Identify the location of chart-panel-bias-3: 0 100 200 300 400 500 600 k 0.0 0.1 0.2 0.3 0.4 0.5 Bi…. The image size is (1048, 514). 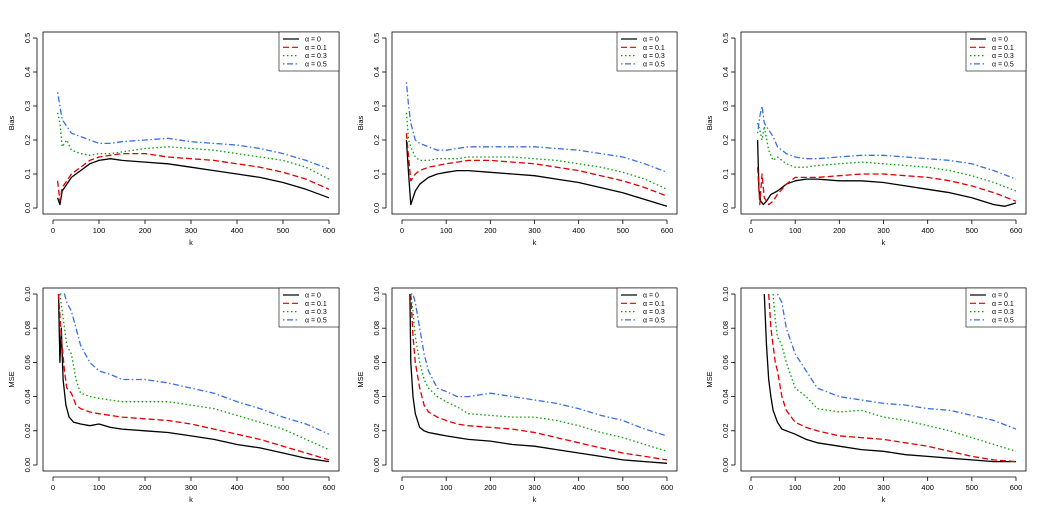
(866, 139).